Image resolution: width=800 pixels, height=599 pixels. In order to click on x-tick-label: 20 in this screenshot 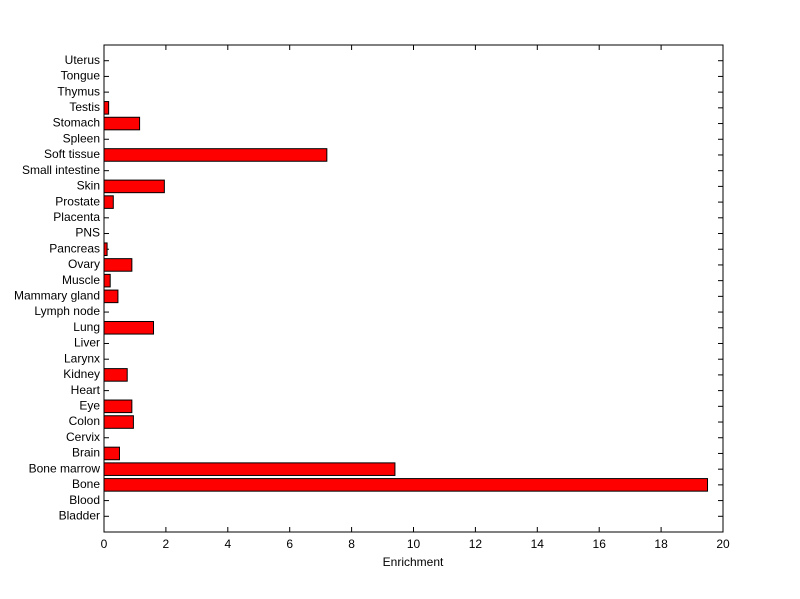, I will do `click(723, 544)`.